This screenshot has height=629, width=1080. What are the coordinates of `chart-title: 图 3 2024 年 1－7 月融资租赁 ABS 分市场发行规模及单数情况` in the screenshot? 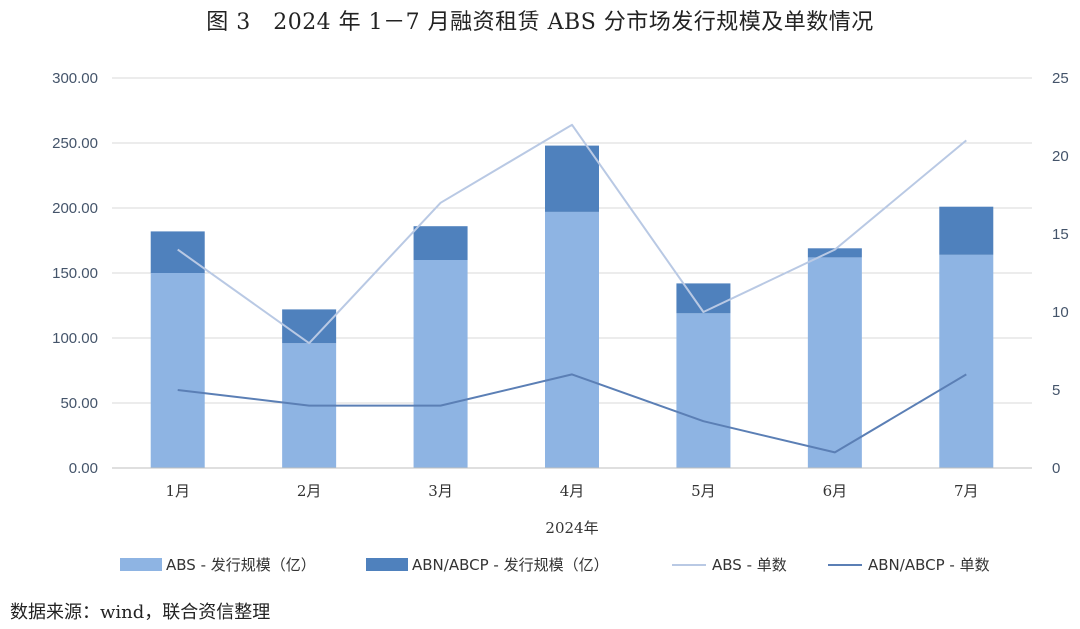 It's located at (540, 22).